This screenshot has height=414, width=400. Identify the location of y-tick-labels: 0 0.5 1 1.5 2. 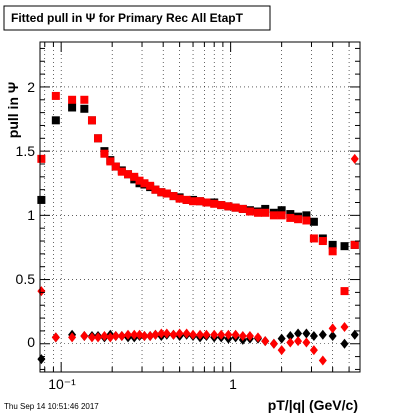
(26, 214).